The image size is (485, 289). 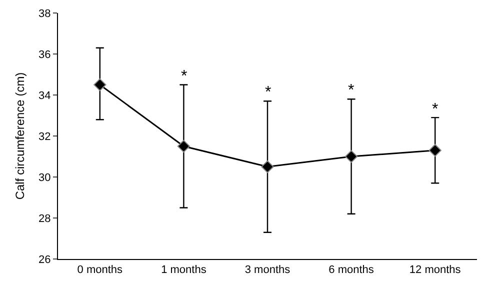 What do you see at coordinates (44, 14) in the screenshot?
I see `y-tick-label: 38` at bounding box center [44, 14].